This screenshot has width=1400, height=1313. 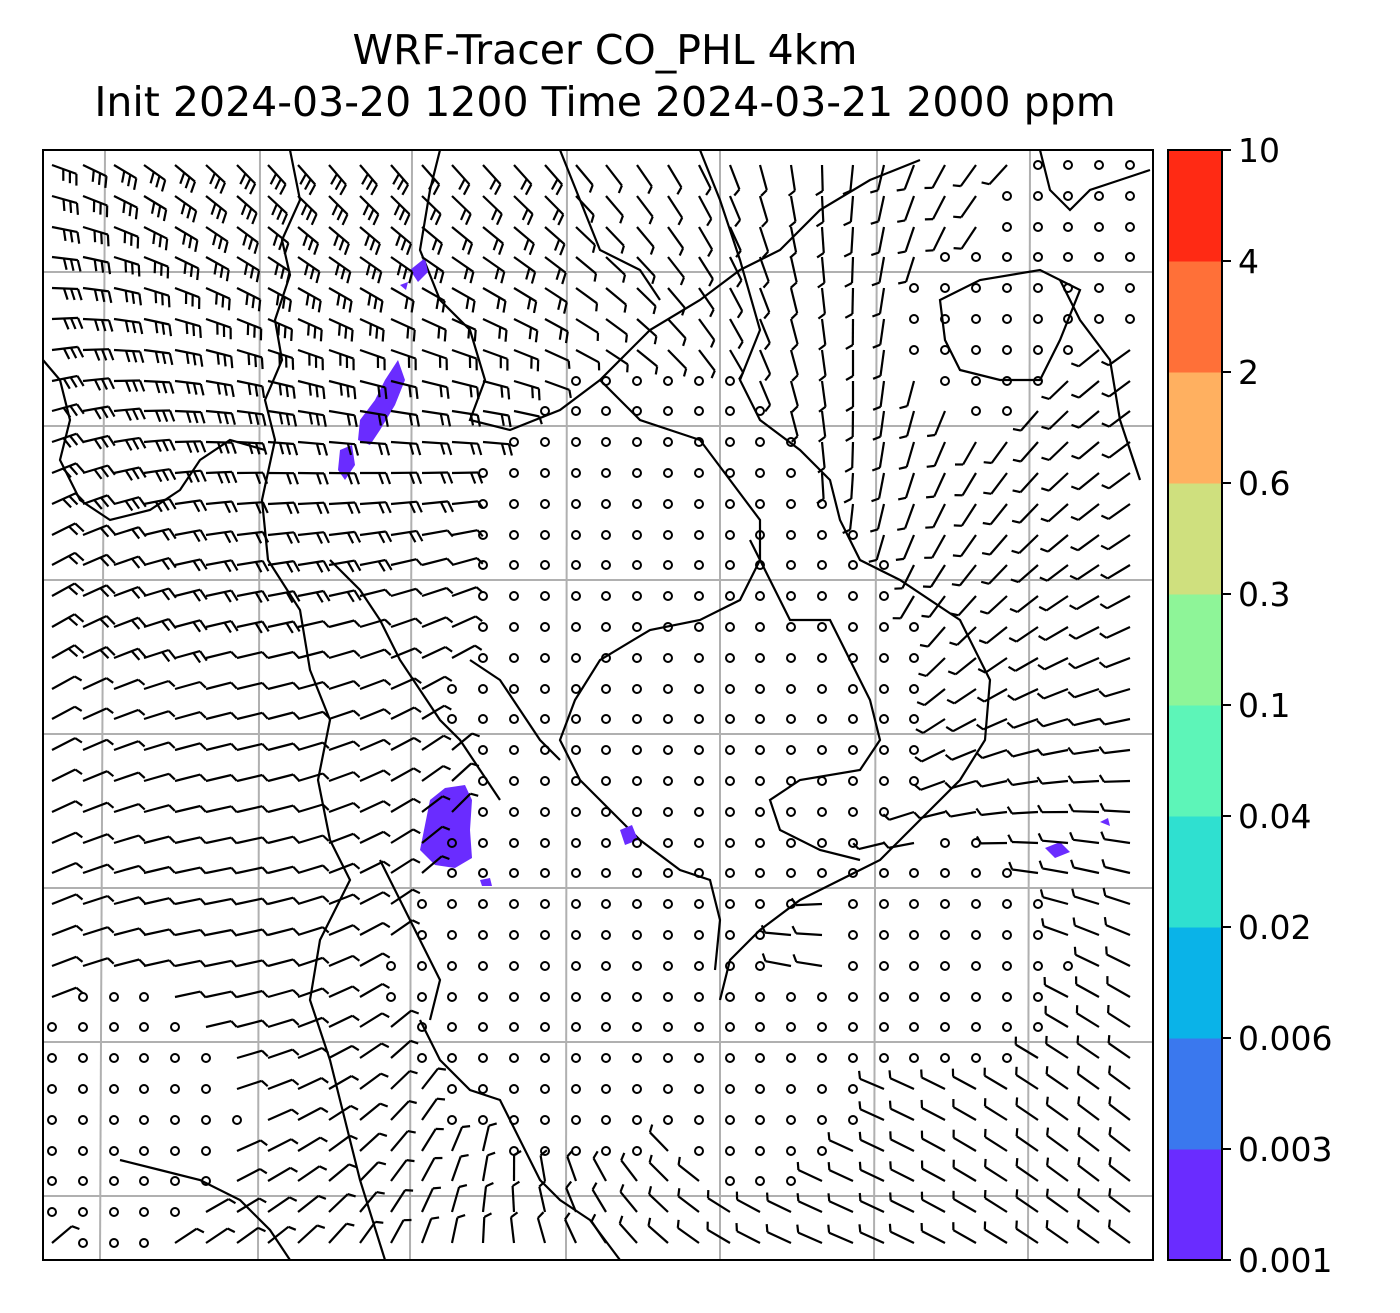 I want to click on colorbar-tick-label: 0.1, so click(x=1264, y=705).